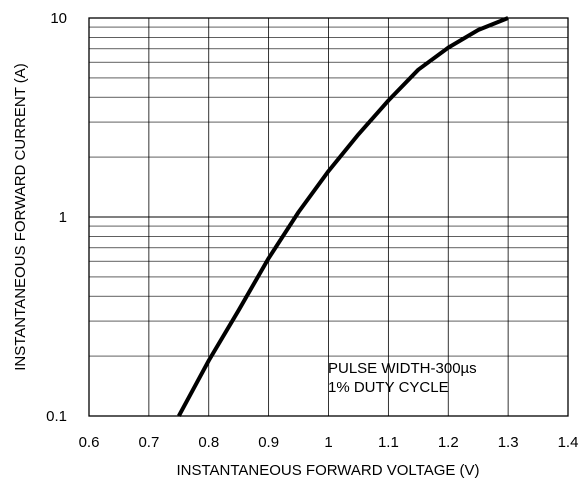 Image resolution: width=585 pixels, height=483 pixels. What do you see at coordinates (63, 217) in the screenshot?
I see `y-tick-label: 1` at bounding box center [63, 217].